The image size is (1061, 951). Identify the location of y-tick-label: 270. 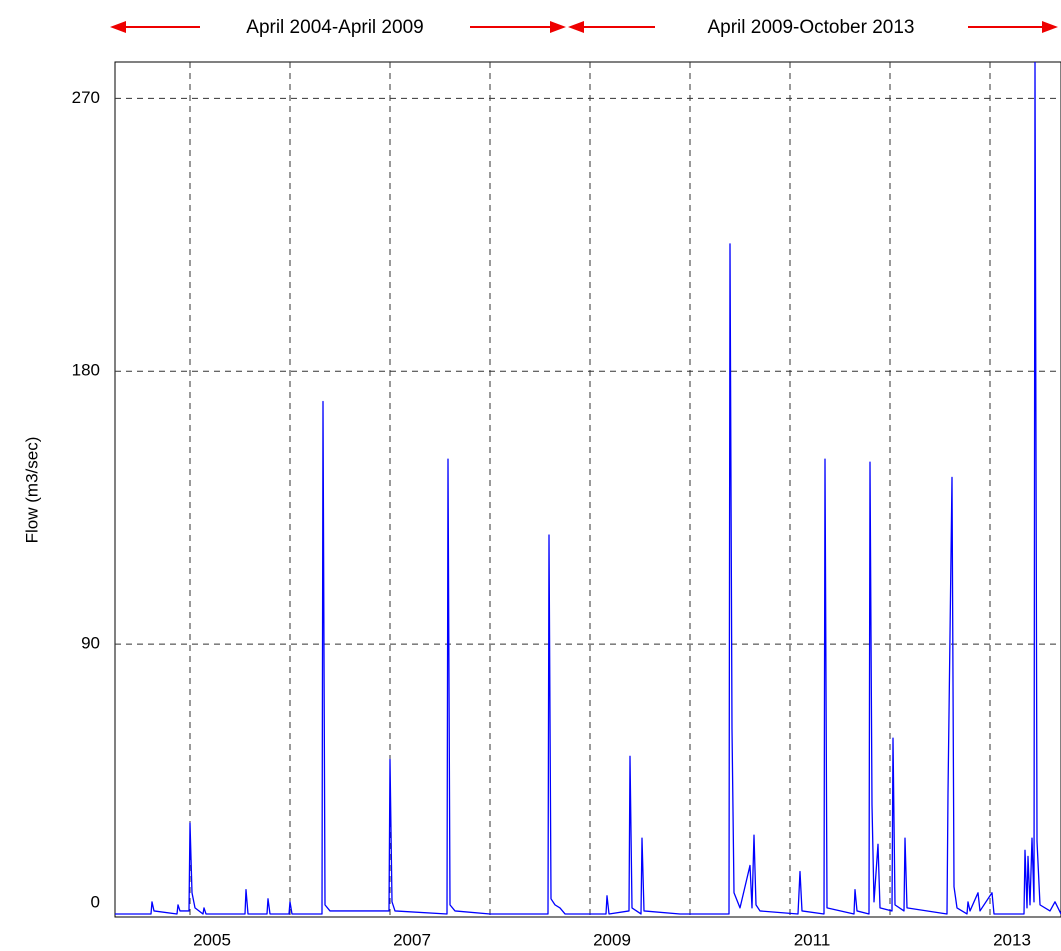
(86, 97).